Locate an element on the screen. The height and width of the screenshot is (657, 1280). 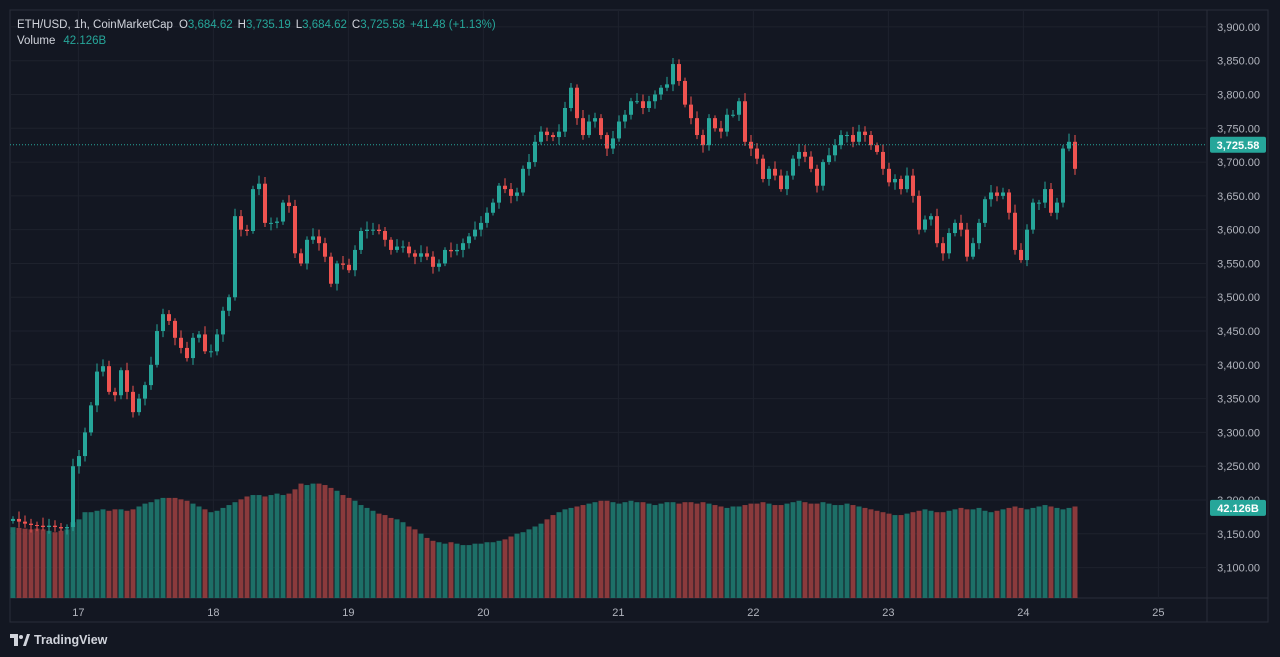
price-tag is located at coordinates (1238, 144).